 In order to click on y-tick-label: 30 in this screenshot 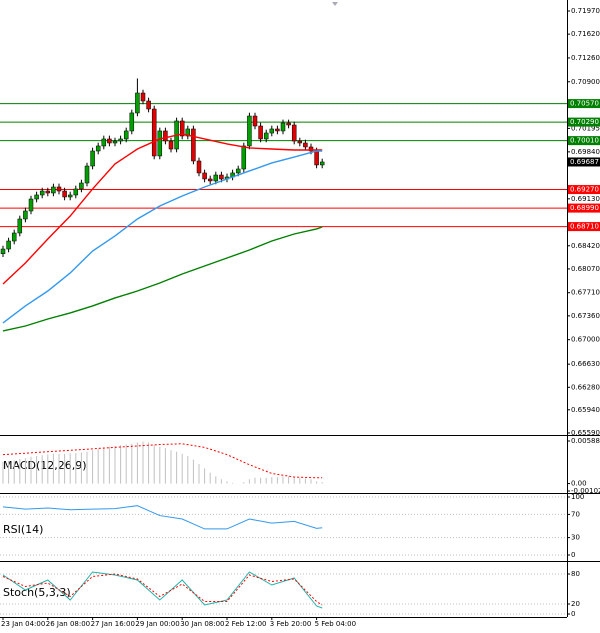, I will do `click(575, 538)`.